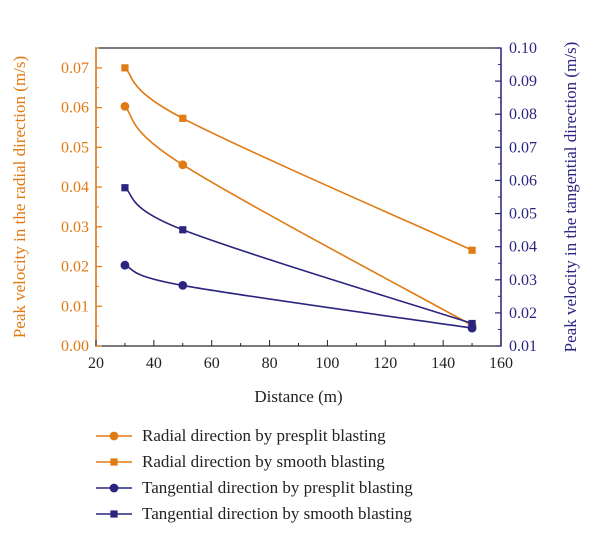 This screenshot has height=545, width=600. I want to click on x-tick-label: 80, so click(270, 363).